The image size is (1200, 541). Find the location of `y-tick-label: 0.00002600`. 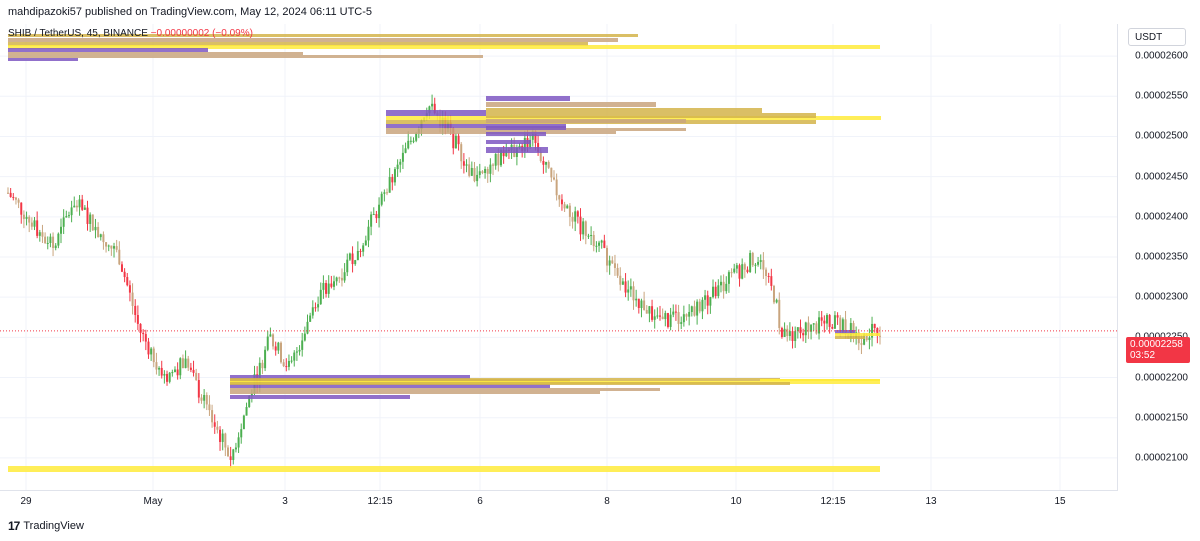

y-tick-label: 0.00002600 is located at coordinates (1161, 56).